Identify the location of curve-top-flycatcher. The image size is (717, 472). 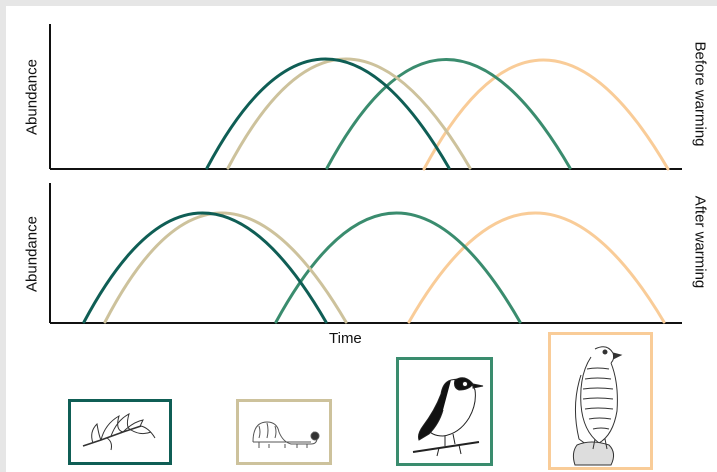
(448, 114).